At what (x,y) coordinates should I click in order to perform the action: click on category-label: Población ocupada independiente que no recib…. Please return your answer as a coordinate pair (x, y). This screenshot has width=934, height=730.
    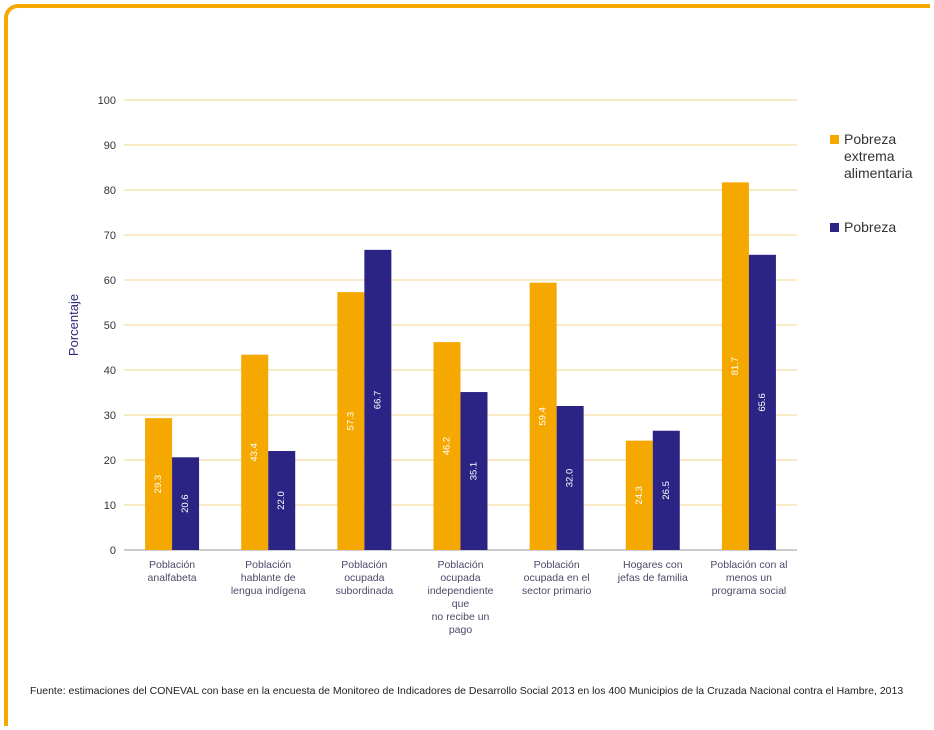
    Looking at the image, I should click on (461, 597).